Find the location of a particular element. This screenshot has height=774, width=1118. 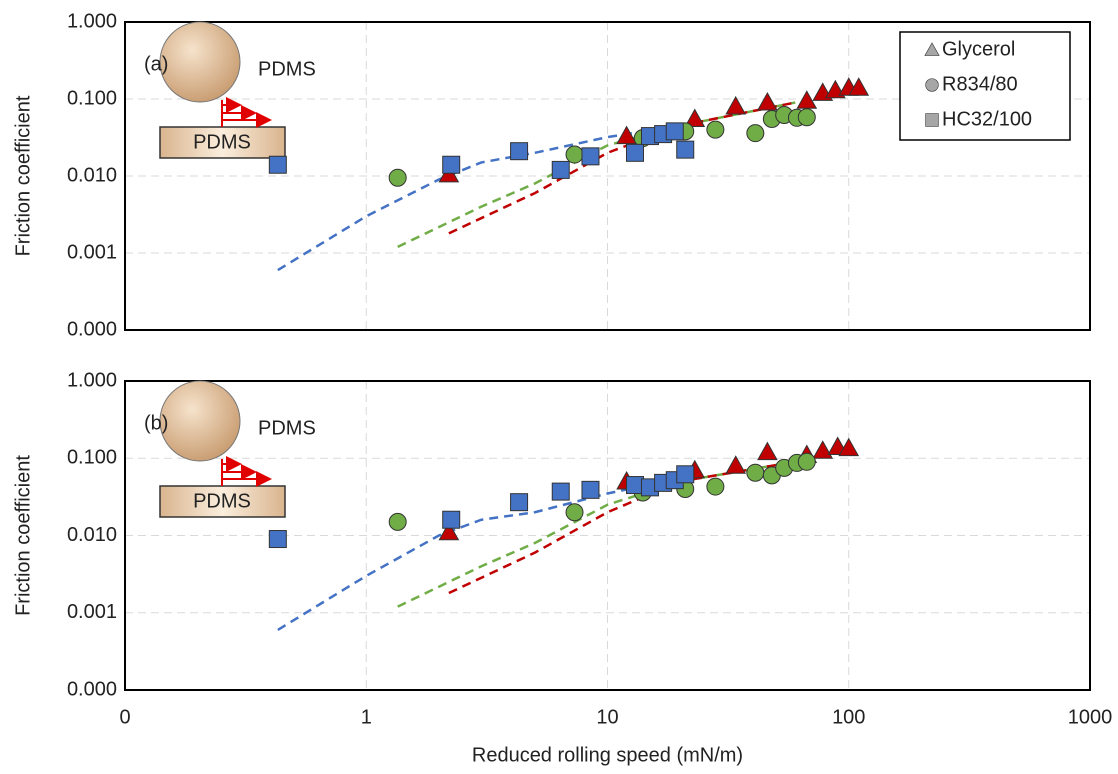

legend-label: Glycerol is located at coordinates (978, 49).